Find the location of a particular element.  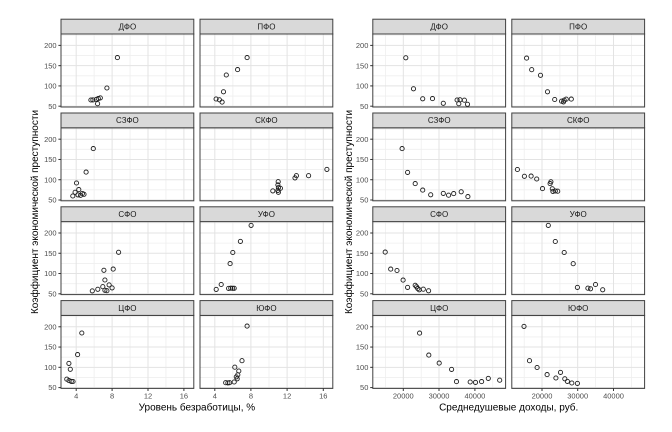

svg-text: Уровень безработицы, % is located at coordinates (197, 408).